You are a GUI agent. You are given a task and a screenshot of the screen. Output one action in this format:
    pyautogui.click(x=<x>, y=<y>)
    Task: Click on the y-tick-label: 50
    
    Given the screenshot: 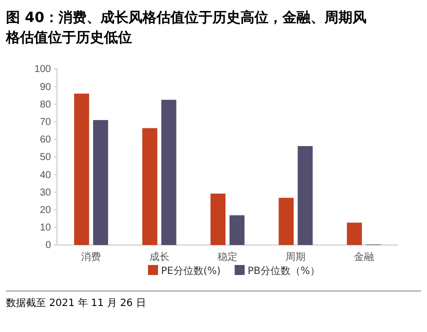 What is the action you would take?
    pyautogui.click(x=46, y=158)
    